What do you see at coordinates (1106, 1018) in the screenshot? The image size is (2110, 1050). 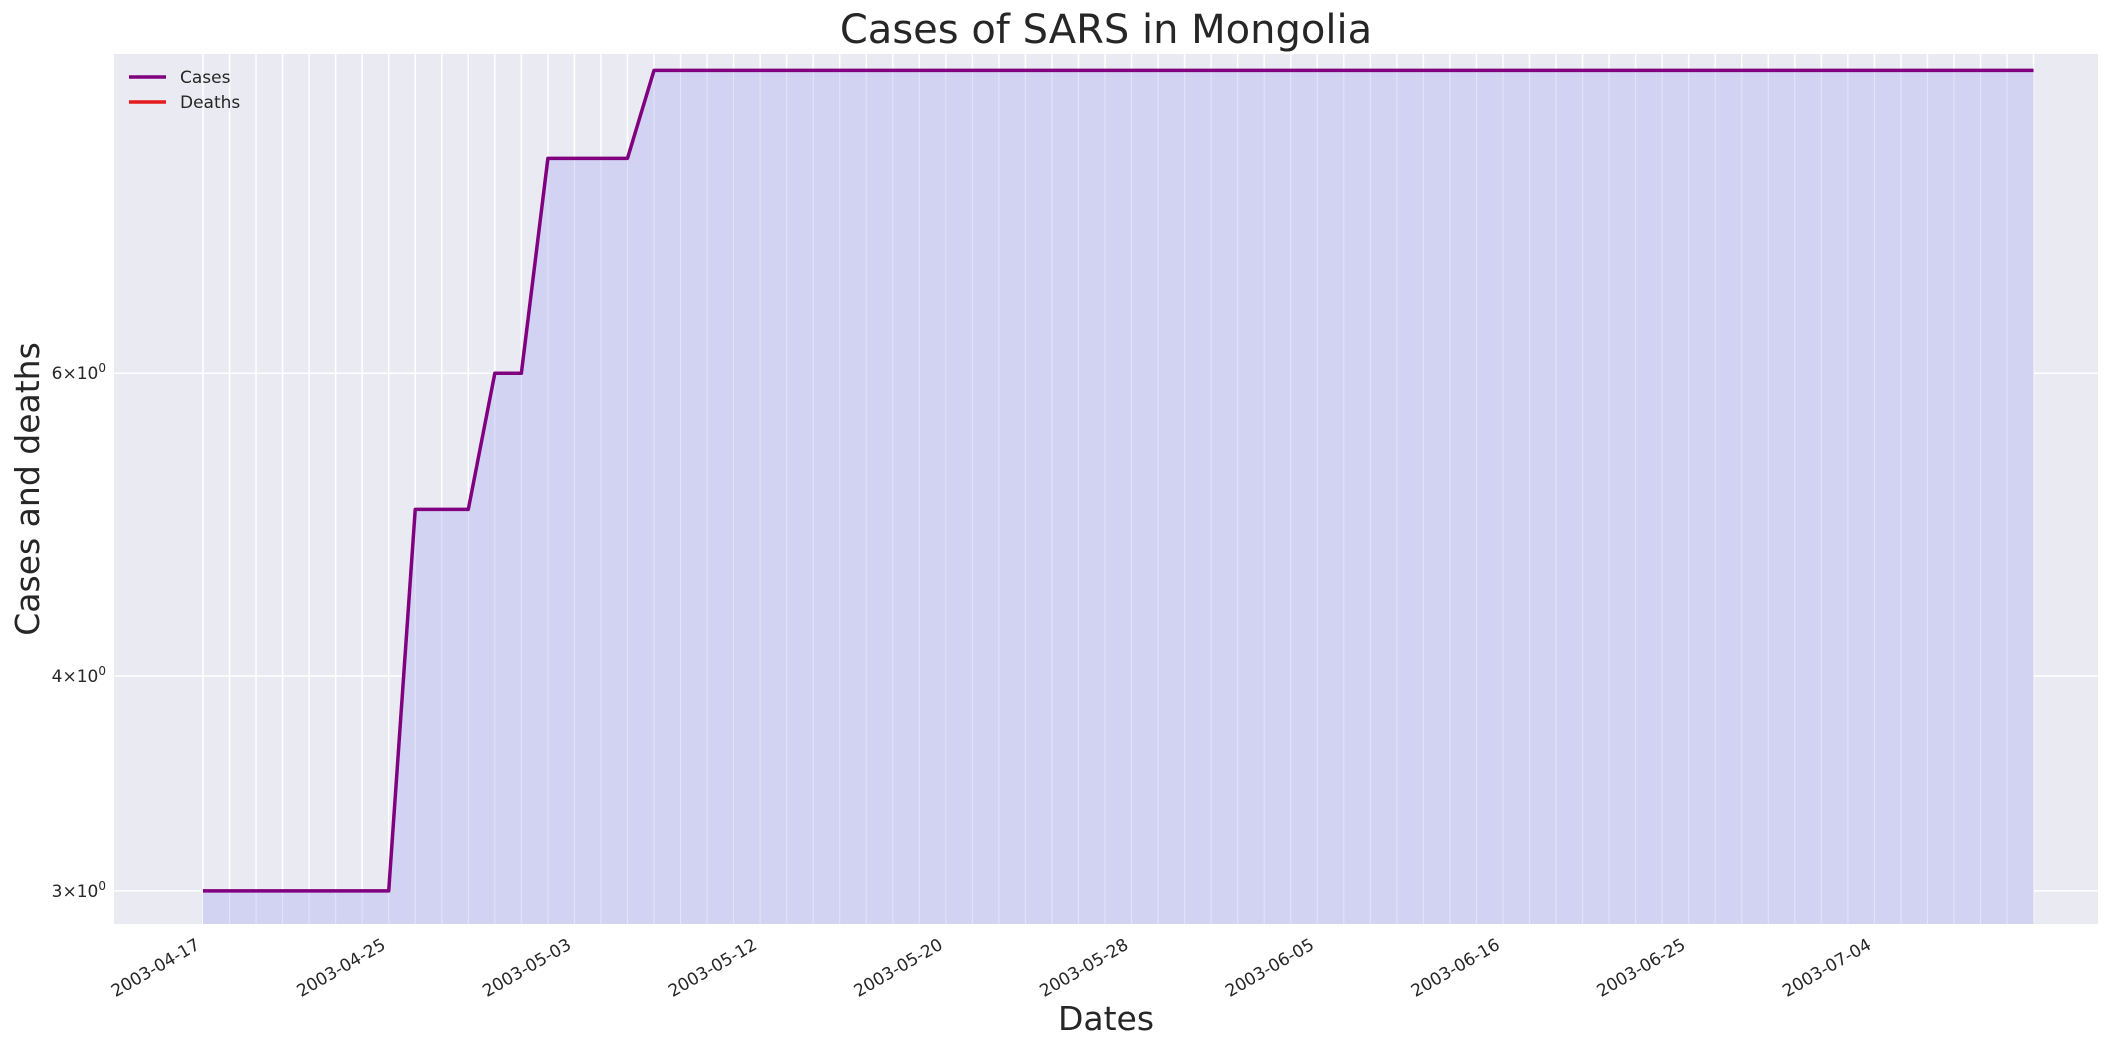 I see `x-axis-label: Dates` at bounding box center [1106, 1018].